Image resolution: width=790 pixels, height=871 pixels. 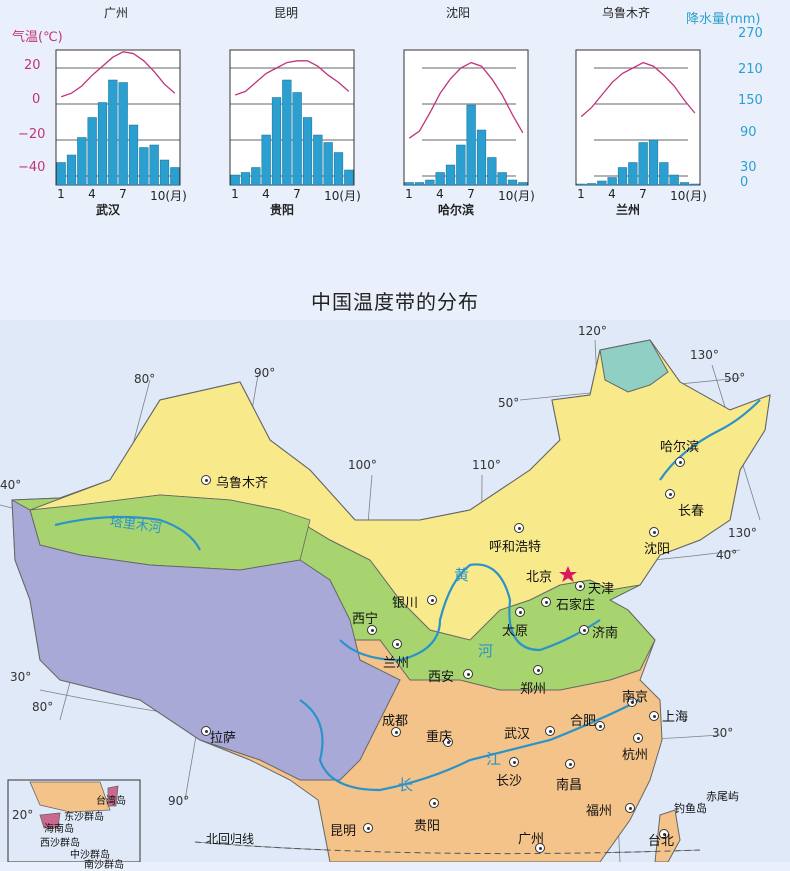 What do you see at coordinates (406, 785) in the screenshot?
I see `river-label-chang: 长` at bounding box center [406, 785].